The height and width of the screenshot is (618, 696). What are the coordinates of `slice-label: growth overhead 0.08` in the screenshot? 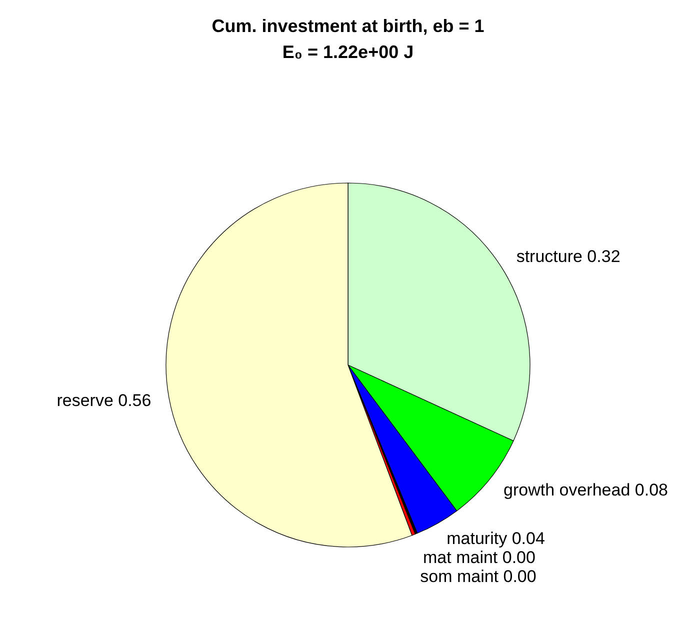 It's located at (586, 490).